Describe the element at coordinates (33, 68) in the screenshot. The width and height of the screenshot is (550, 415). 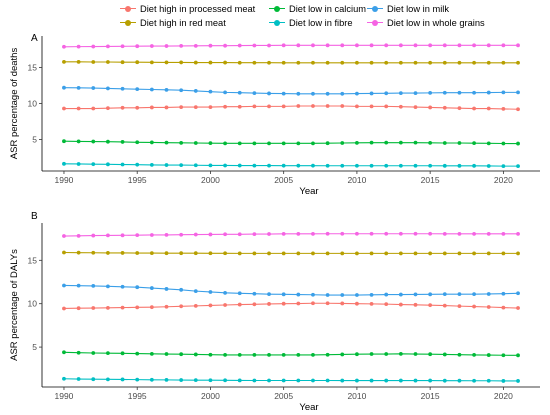
I see `y-tick-label: 15` at that location.